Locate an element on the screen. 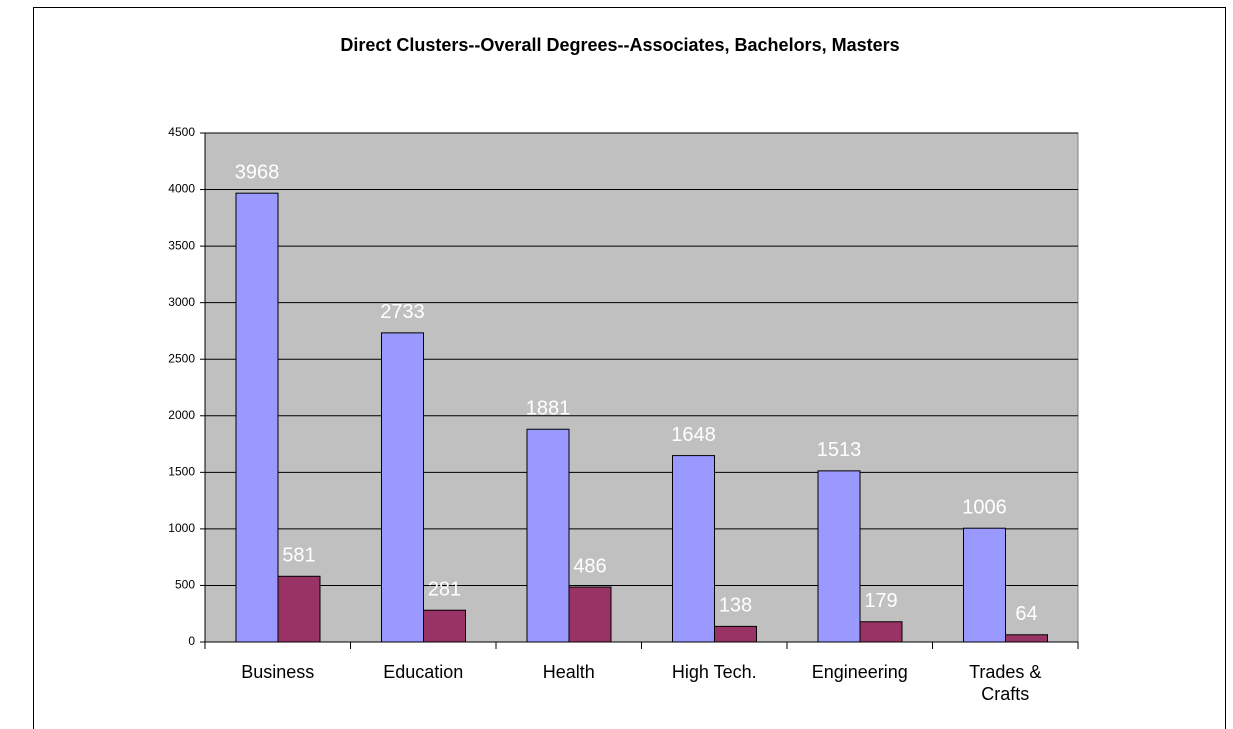 The width and height of the screenshot is (1233, 729). y-tick-label: 0 is located at coordinates (191, 641).